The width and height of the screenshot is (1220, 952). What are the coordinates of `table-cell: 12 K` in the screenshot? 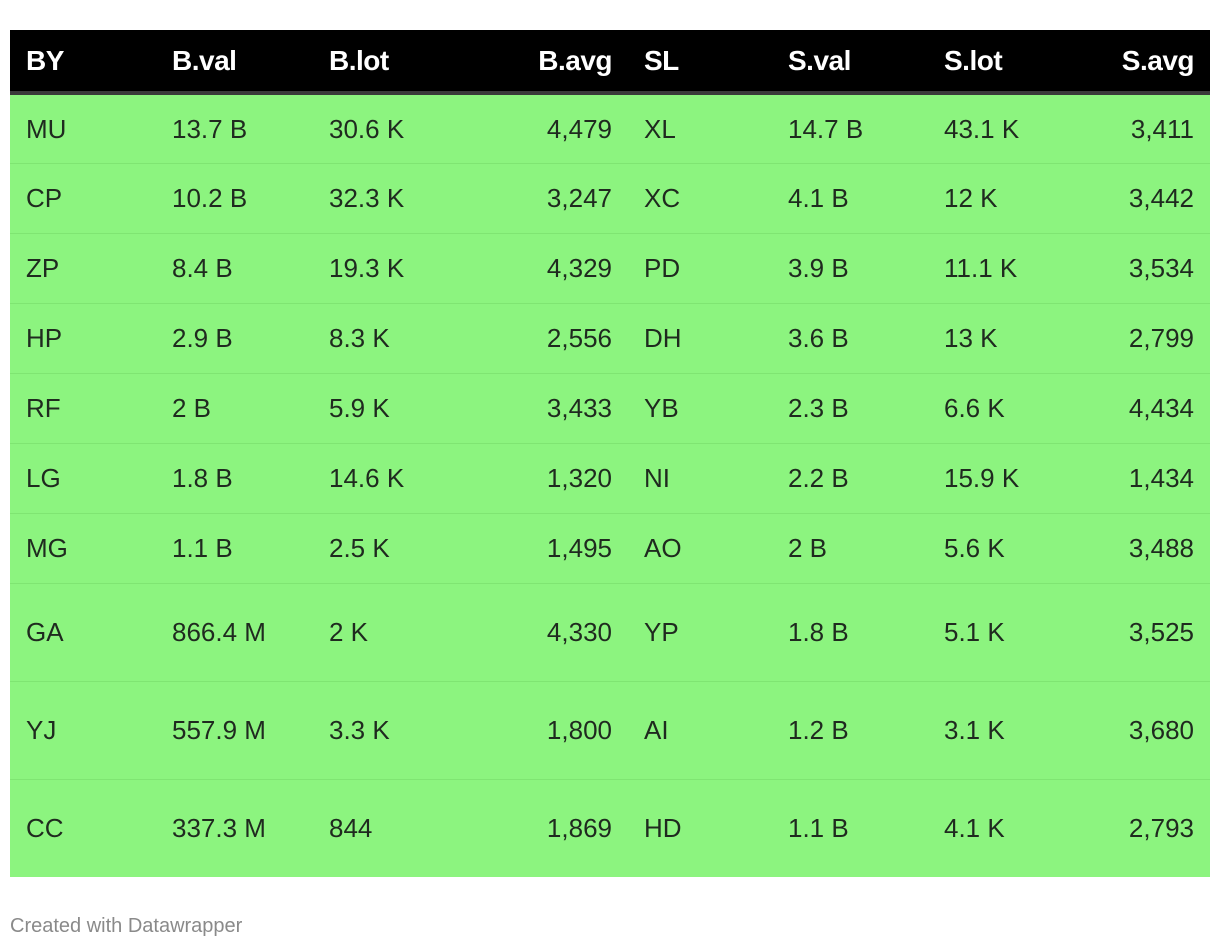 It's located at (998, 197).